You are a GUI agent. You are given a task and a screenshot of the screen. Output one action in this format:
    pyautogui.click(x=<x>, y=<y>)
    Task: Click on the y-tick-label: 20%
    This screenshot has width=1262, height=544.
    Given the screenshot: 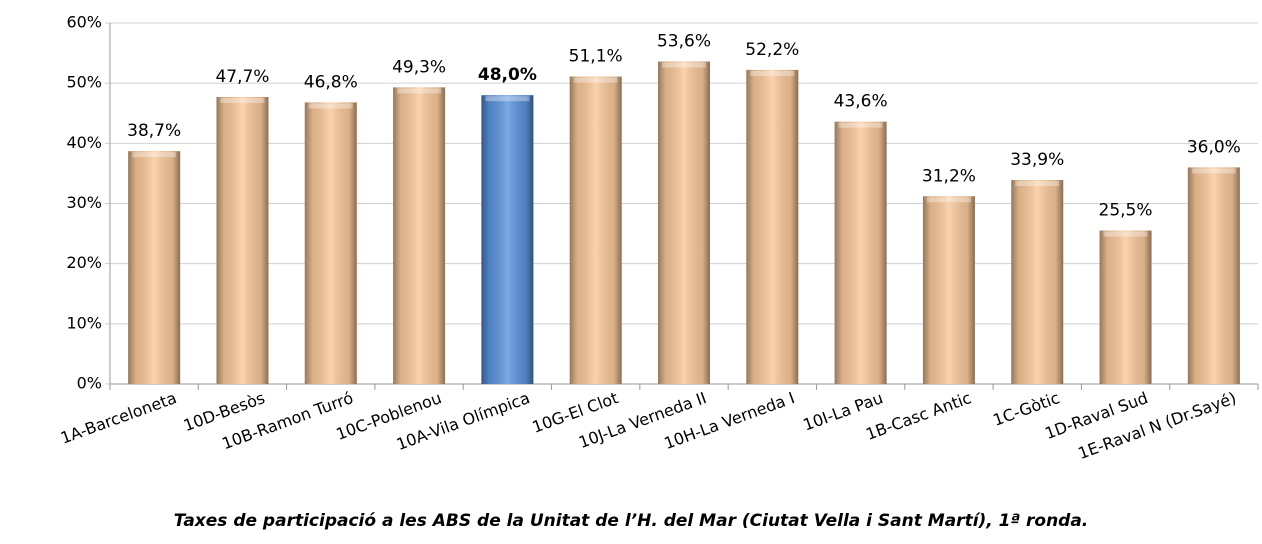 What is the action you would take?
    pyautogui.click(x=84, y=262)
    